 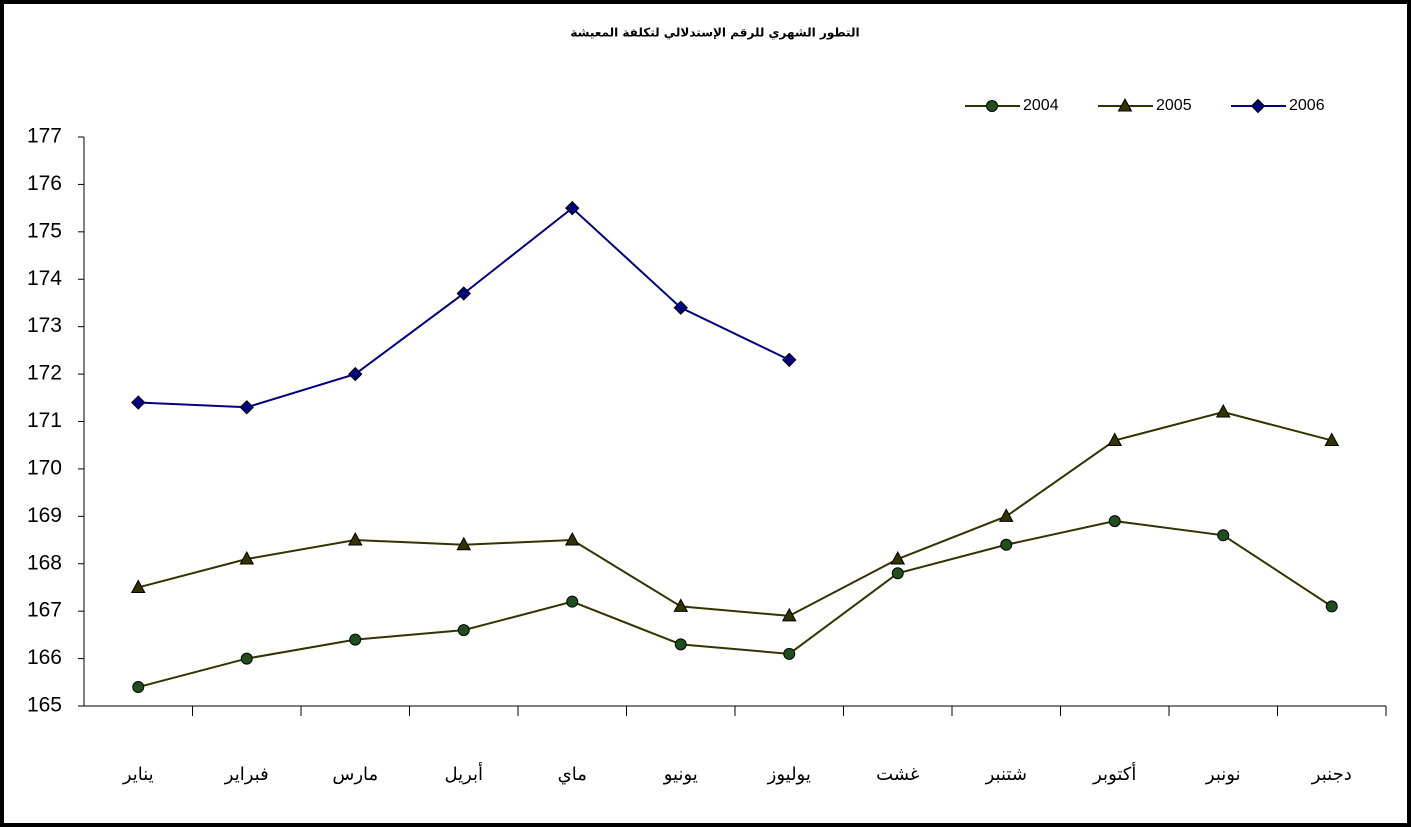 What do you see at coordinates (44, 705) in the screenshot?
I see `y-tick-label: 165` at bounding box center [44, 705].